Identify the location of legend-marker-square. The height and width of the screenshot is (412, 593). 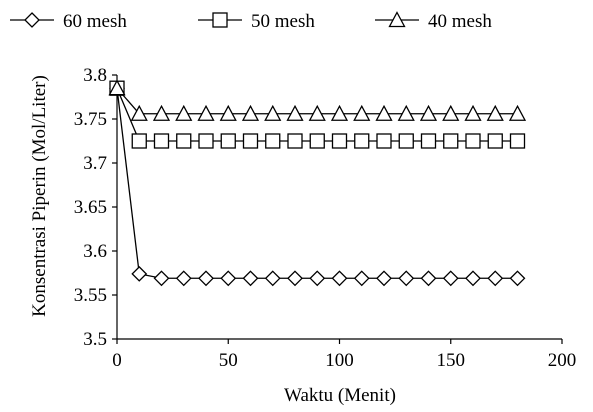
(220, 20).